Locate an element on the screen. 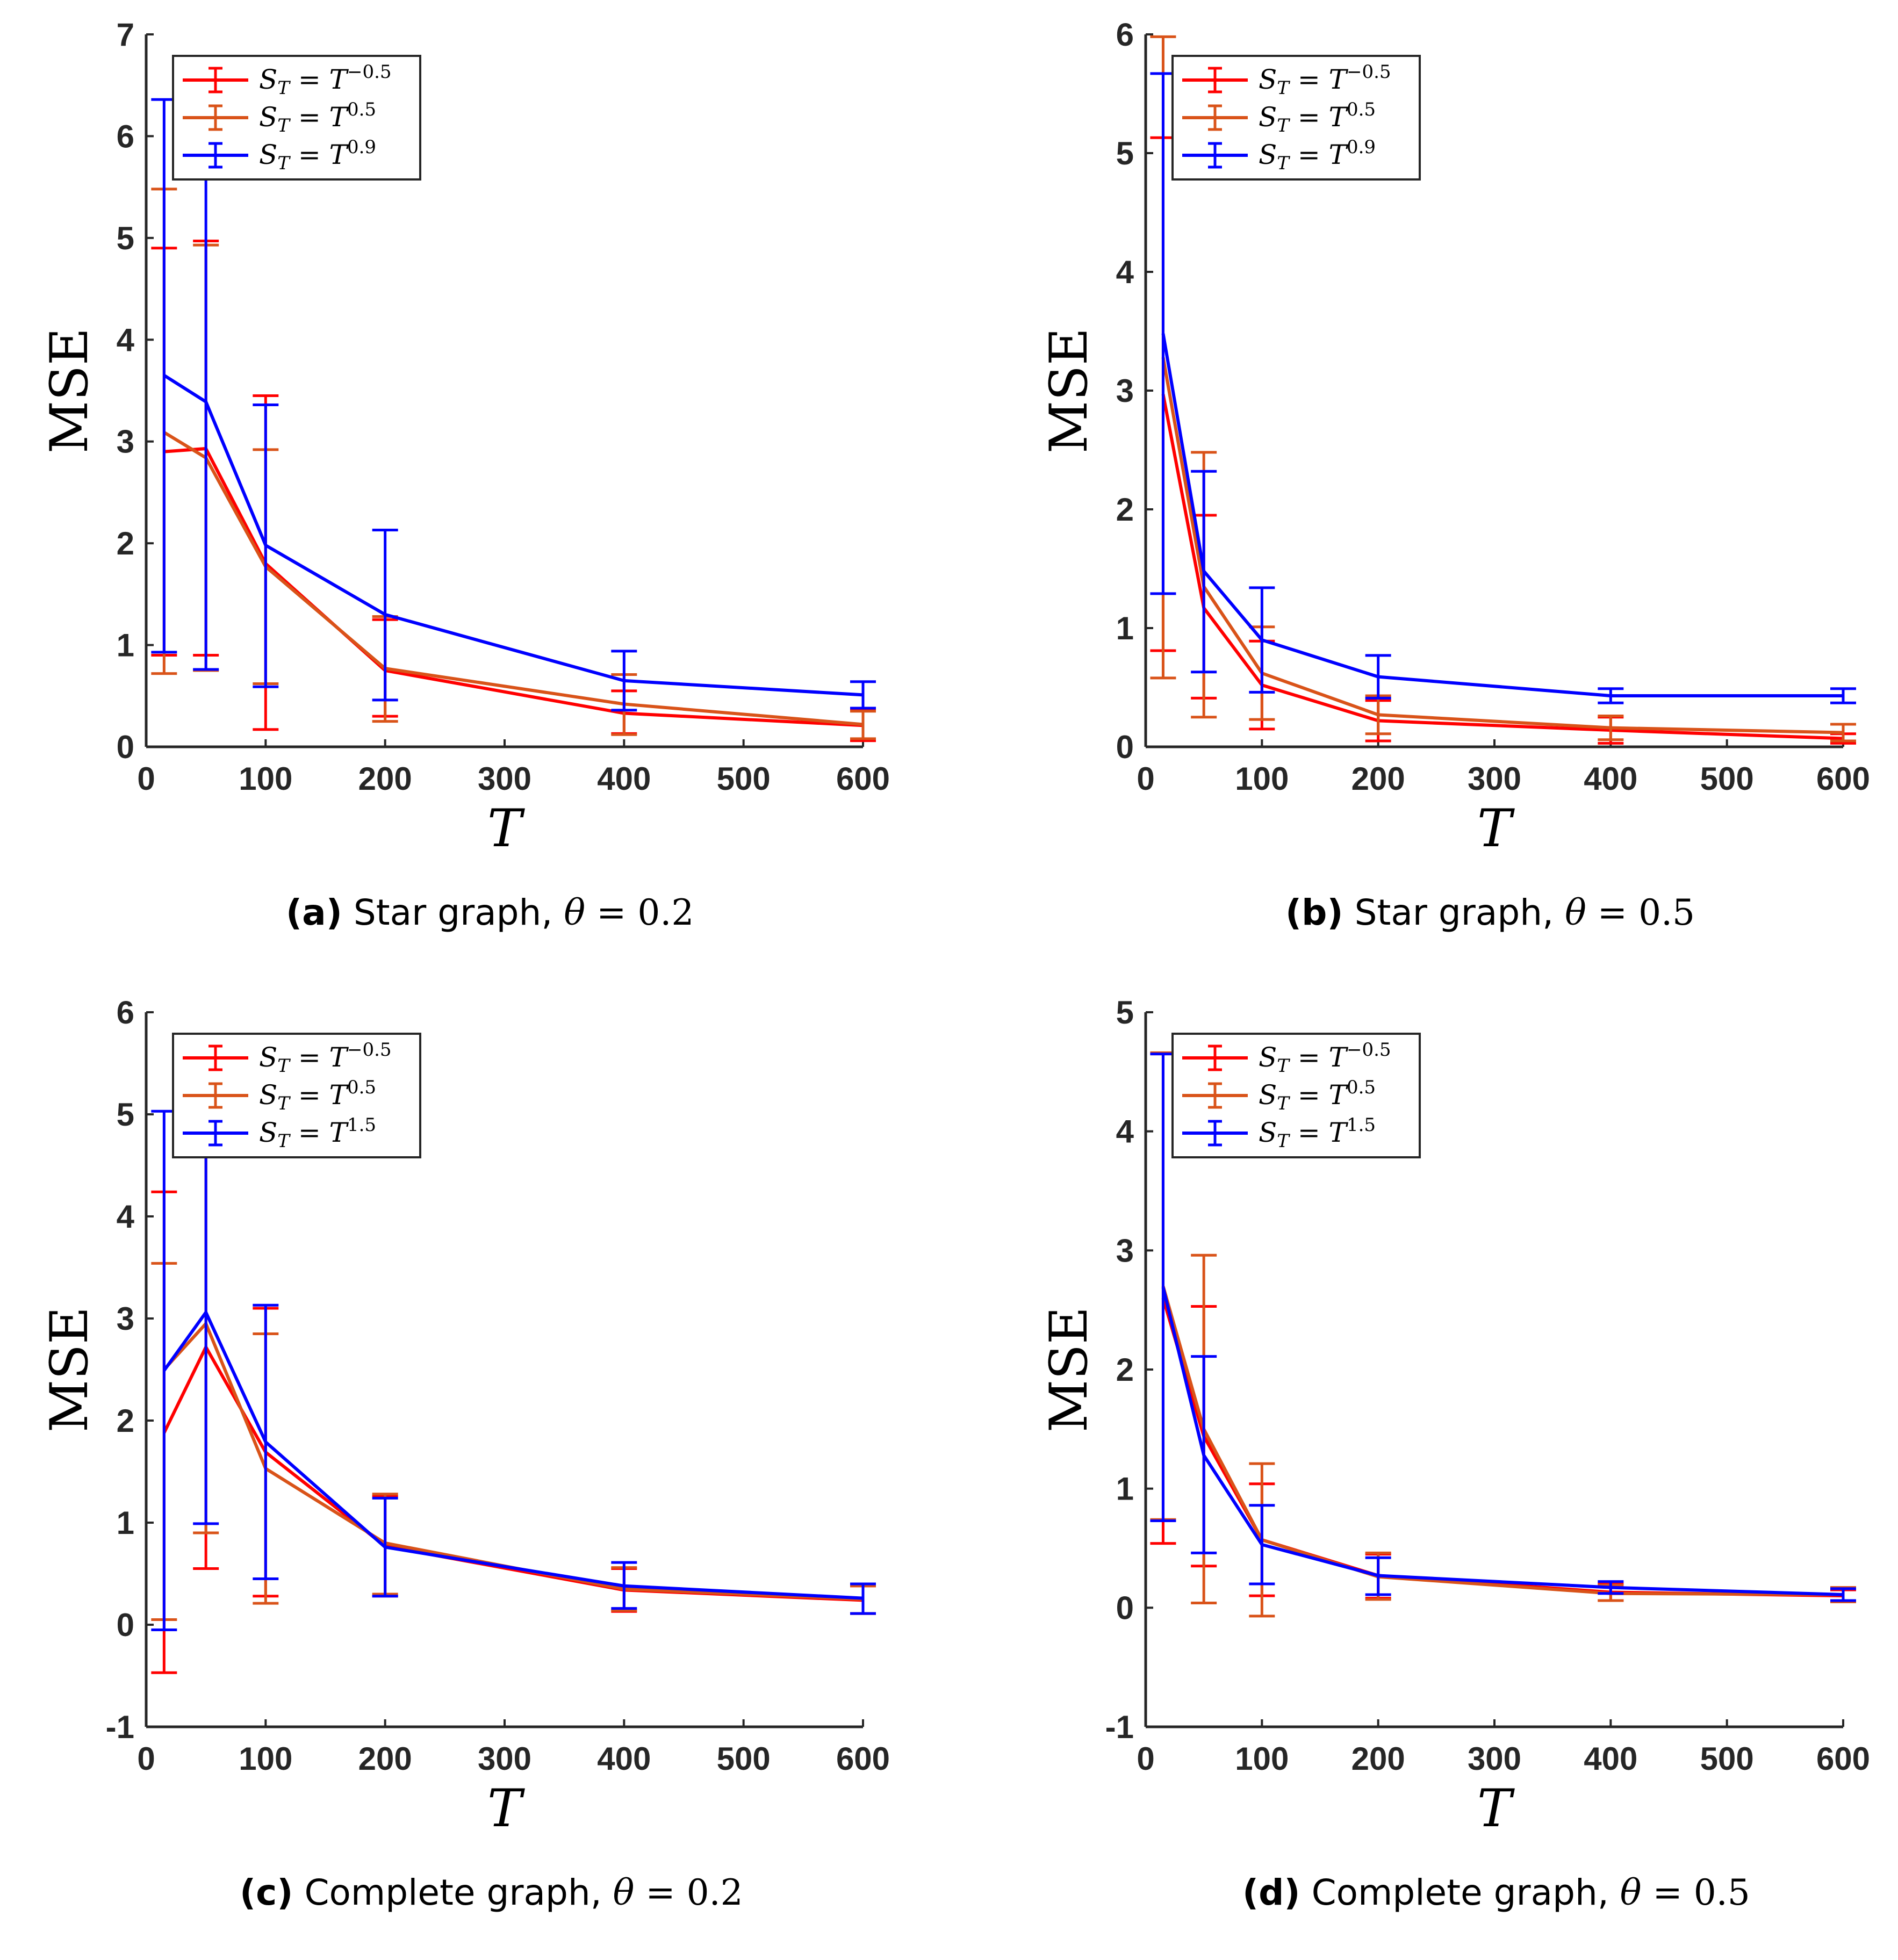  caption-label: (c) is located at coordinates (266, 1892).